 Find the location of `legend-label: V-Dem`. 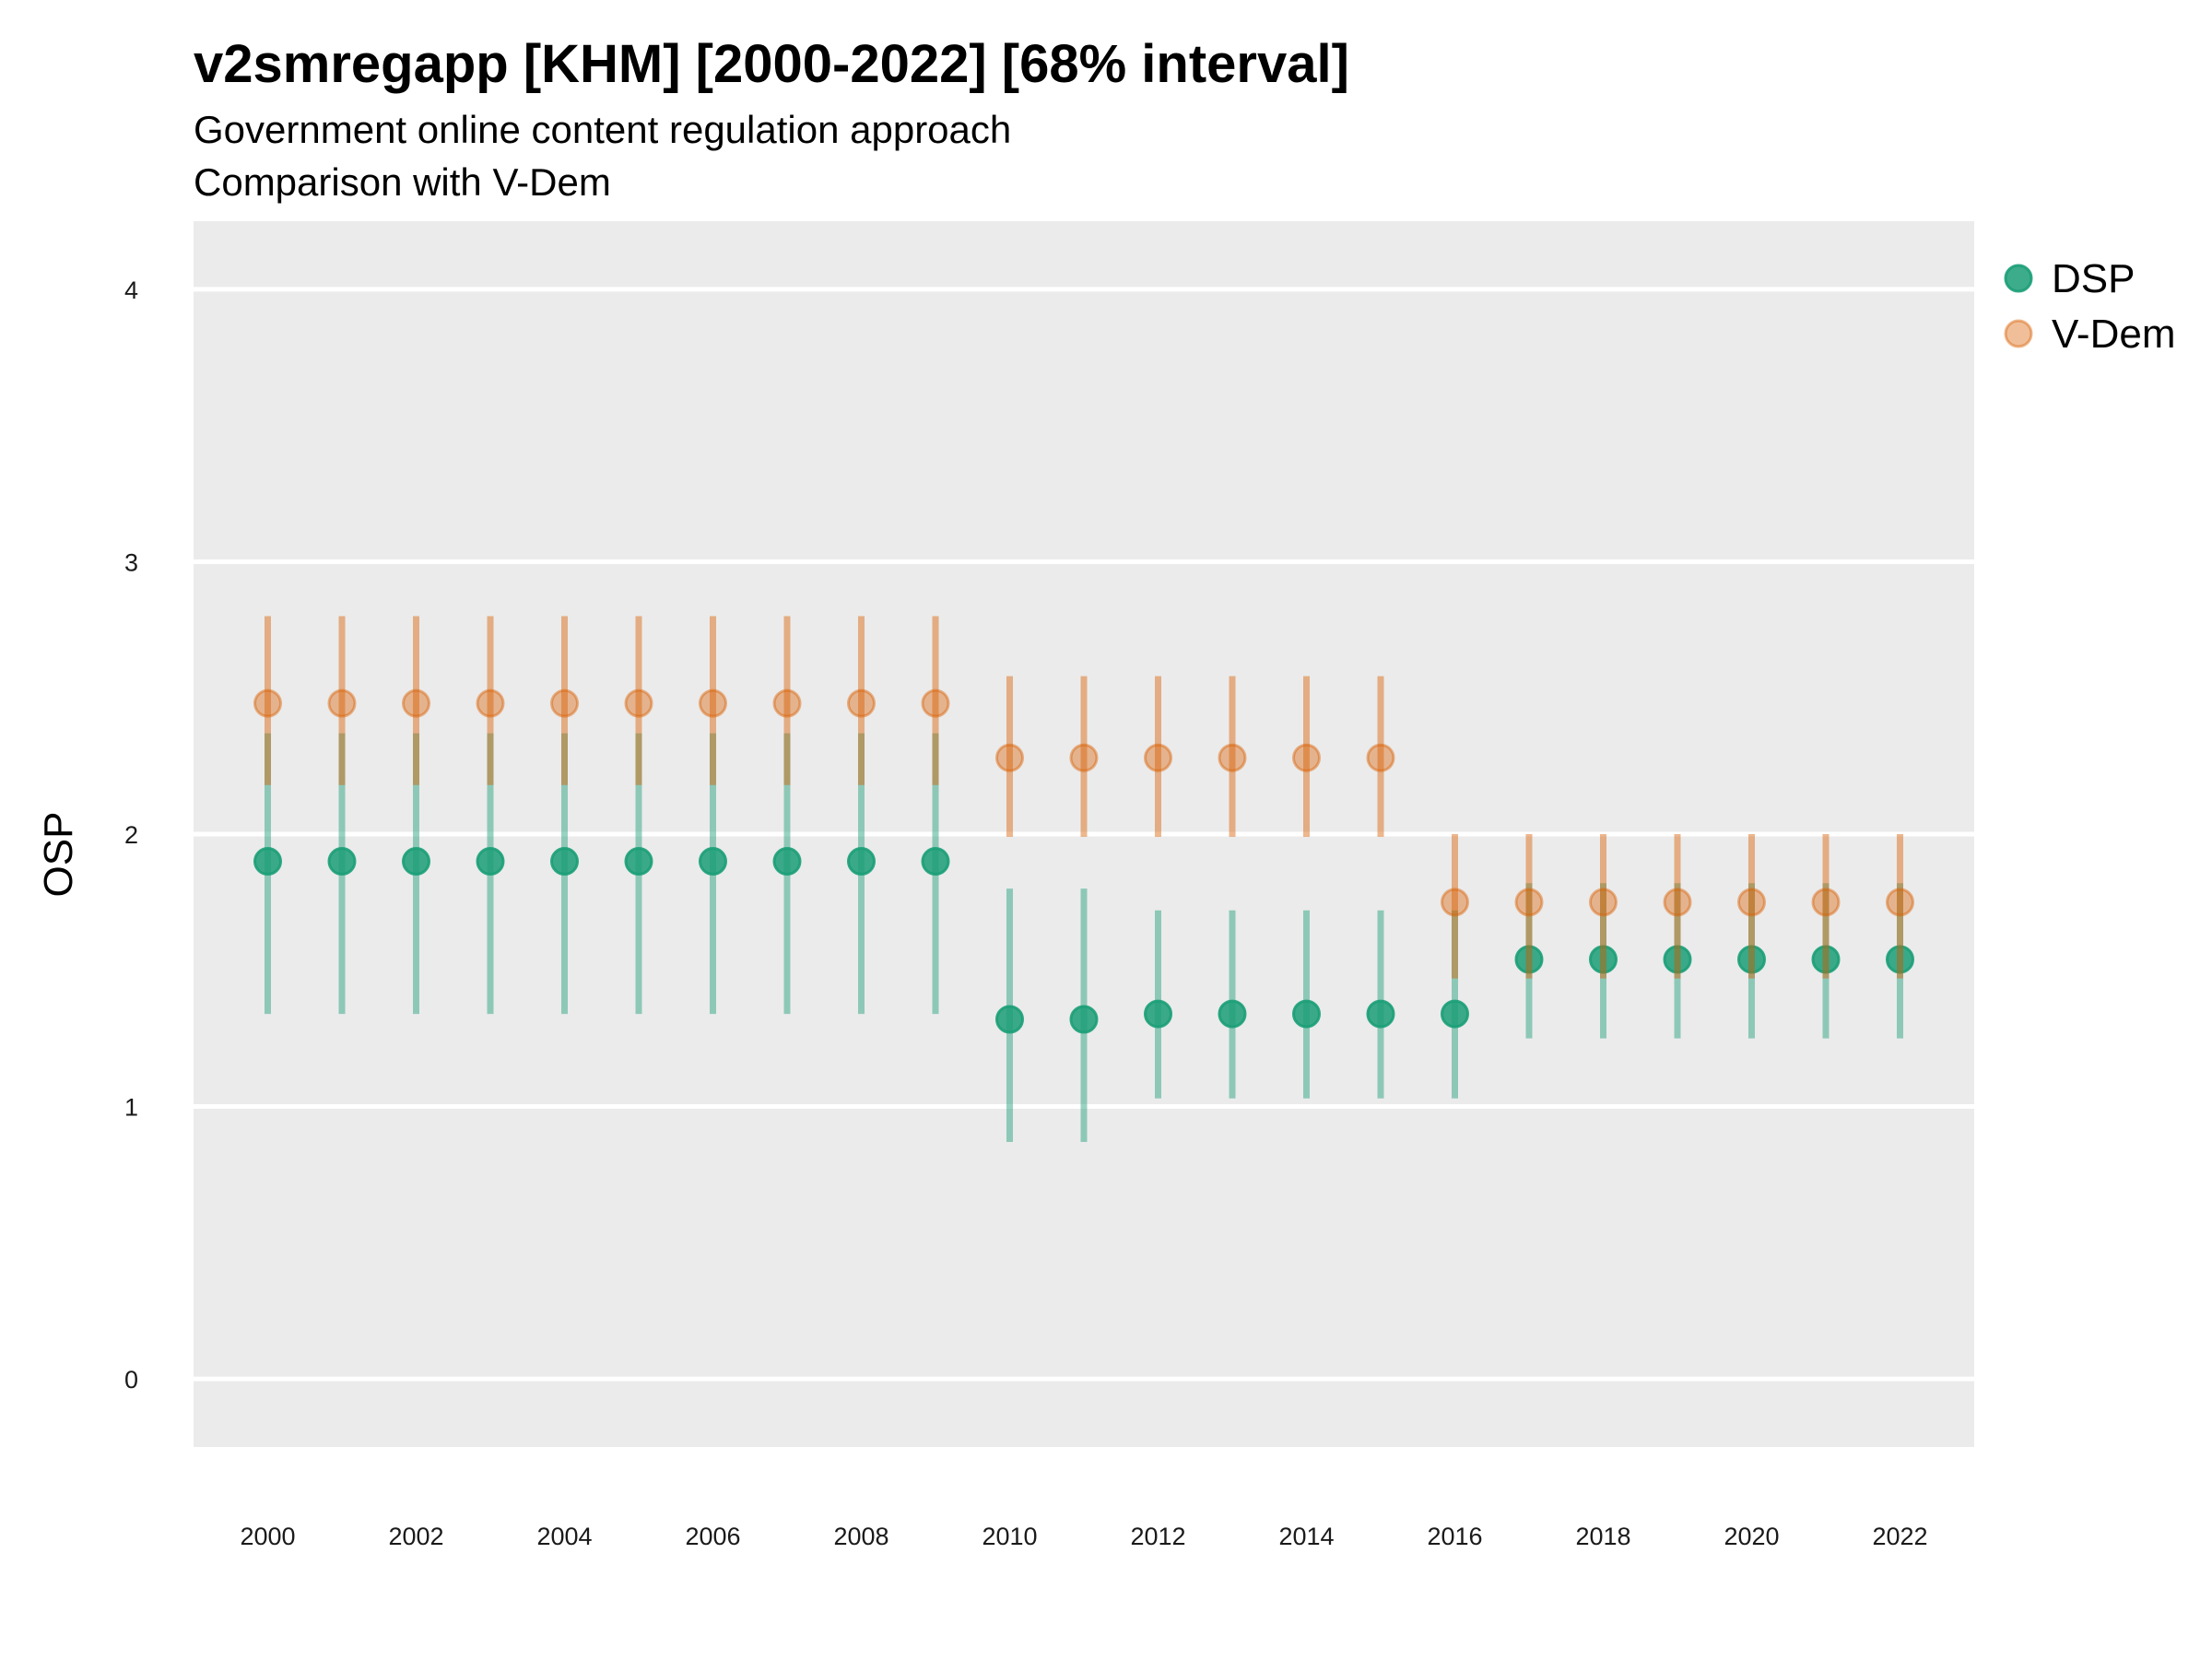

legend-label: V-Dem is located at coordinates (2113, 334).